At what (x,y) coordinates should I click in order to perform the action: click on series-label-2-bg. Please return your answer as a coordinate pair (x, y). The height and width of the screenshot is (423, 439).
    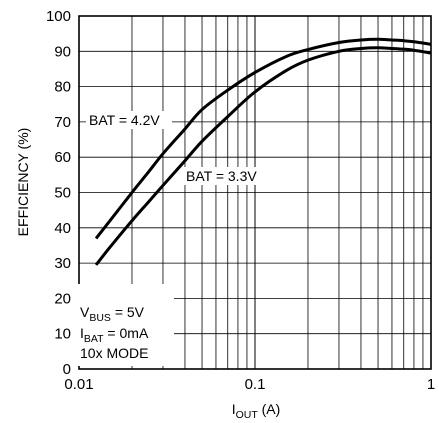
    Looking at the image, I should click on (226, 176).